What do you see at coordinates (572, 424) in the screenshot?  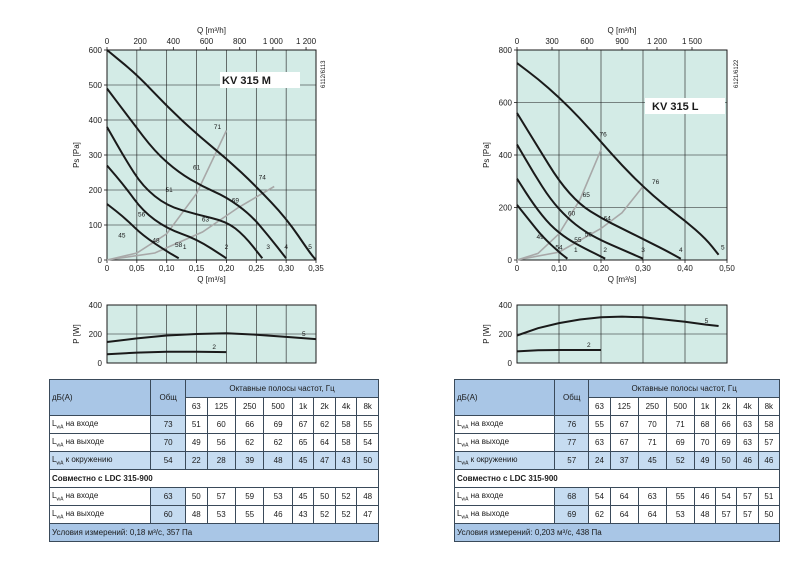 I see `row-value: 76` at bounding box center [572, 424].